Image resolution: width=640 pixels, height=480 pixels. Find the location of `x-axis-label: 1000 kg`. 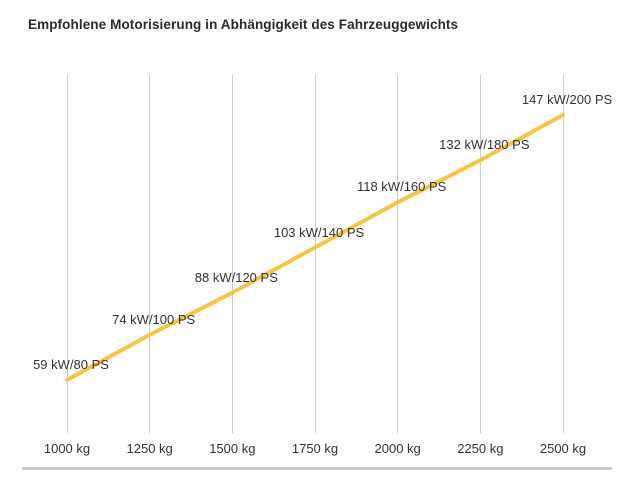

x-axis-label: 1000 kg is located at coordinates (67, 448).